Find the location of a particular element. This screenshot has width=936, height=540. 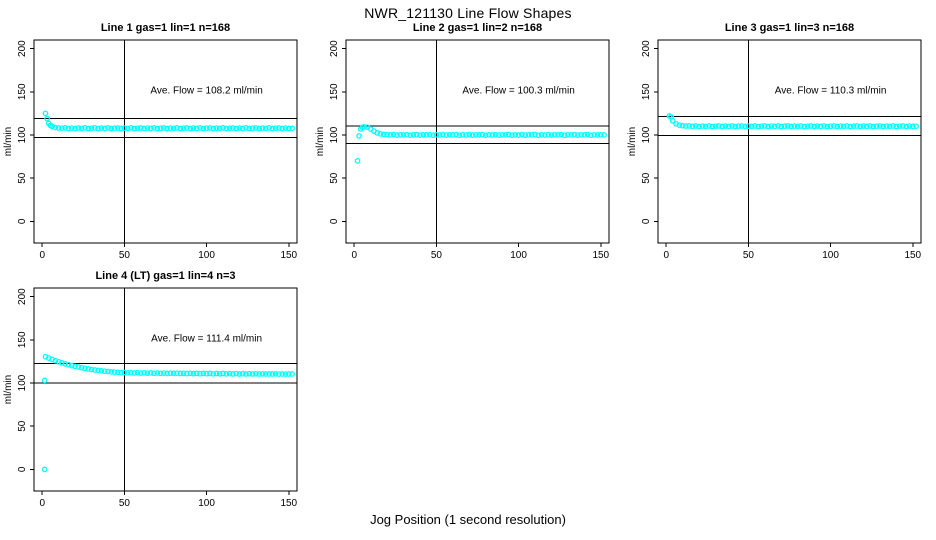

y-tick-label: 100 is located at coordinates (646, 134).